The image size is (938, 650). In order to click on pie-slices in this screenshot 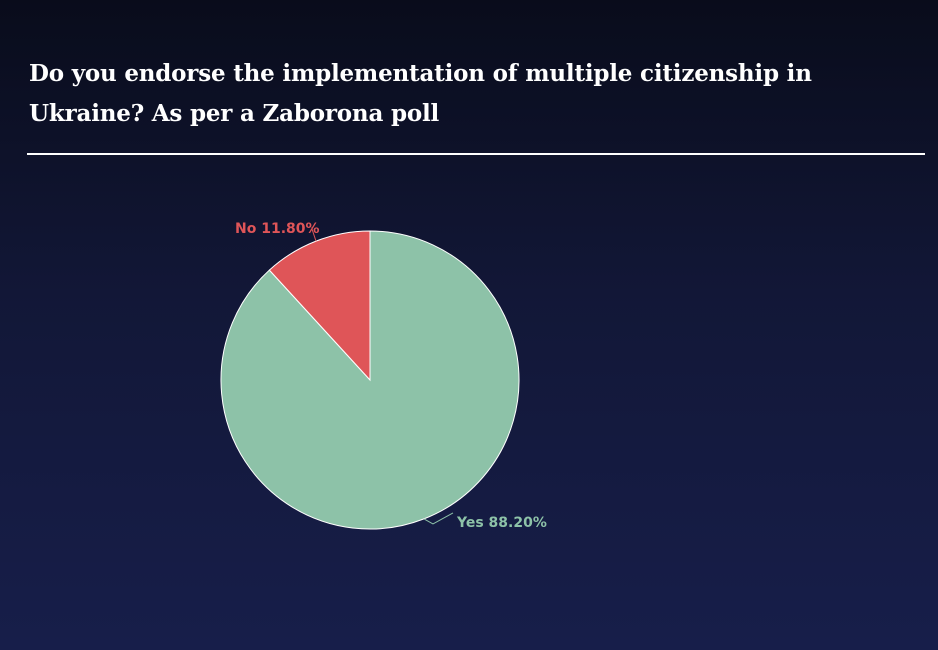, I will do `click(370, 380)`.